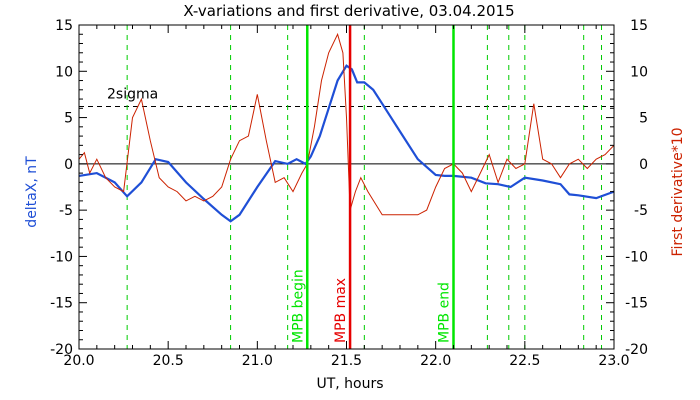 The width and height of the screenshot is (700, 400). What do you see at coordinates (435, 361) in the screenshot?
I see `x-tick-label: 22.0` at bounding box center [435, 361].